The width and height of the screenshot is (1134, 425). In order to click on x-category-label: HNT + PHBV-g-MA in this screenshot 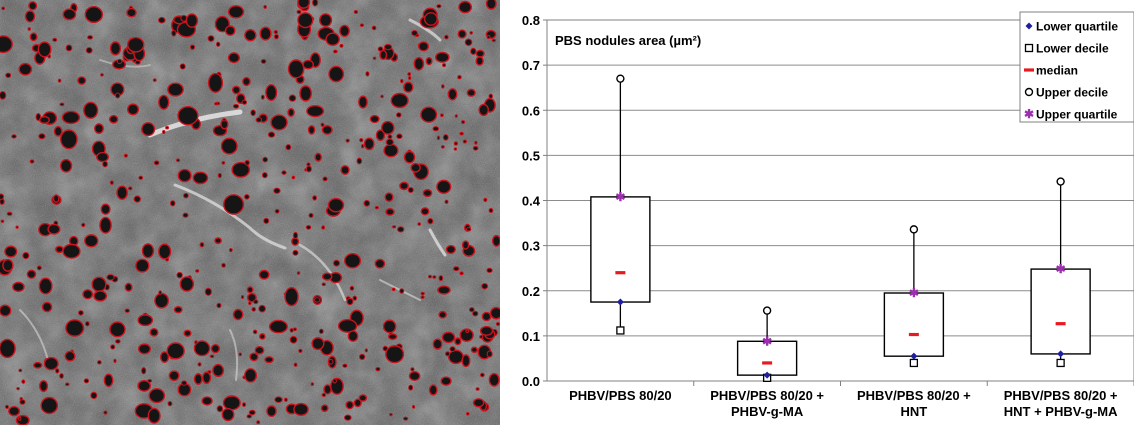, I will do `click(1061, 411)`.